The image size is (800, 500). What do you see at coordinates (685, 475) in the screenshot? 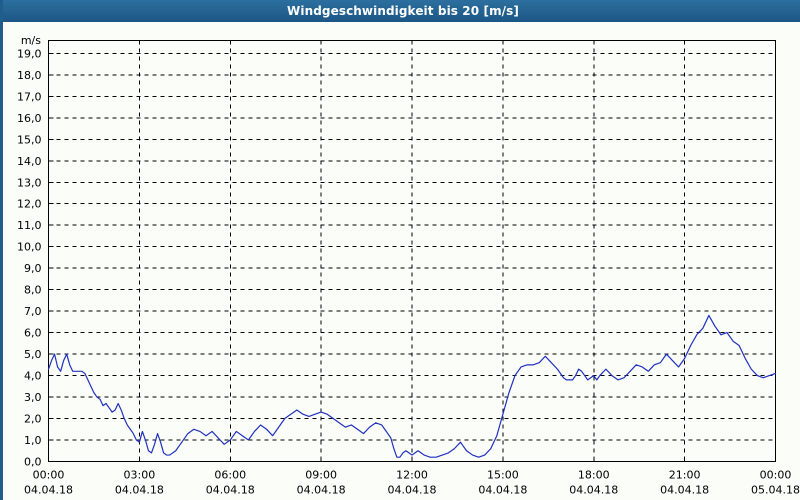
I see `x-axis-time-label: 21:00` at bounding box center [685, 475].